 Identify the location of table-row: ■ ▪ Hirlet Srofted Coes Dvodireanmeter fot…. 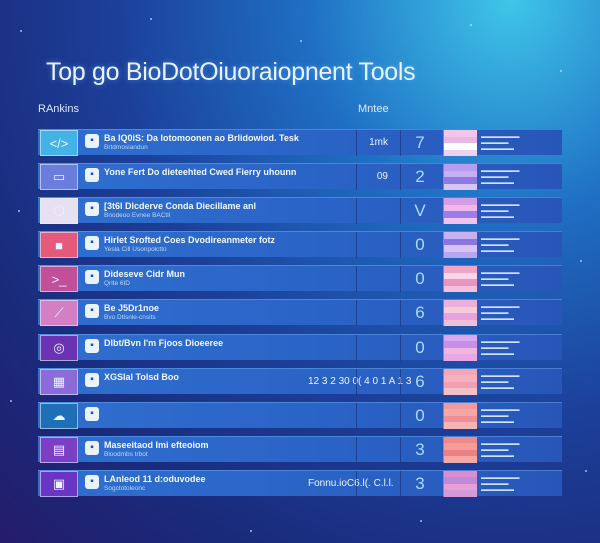
(300, 245).